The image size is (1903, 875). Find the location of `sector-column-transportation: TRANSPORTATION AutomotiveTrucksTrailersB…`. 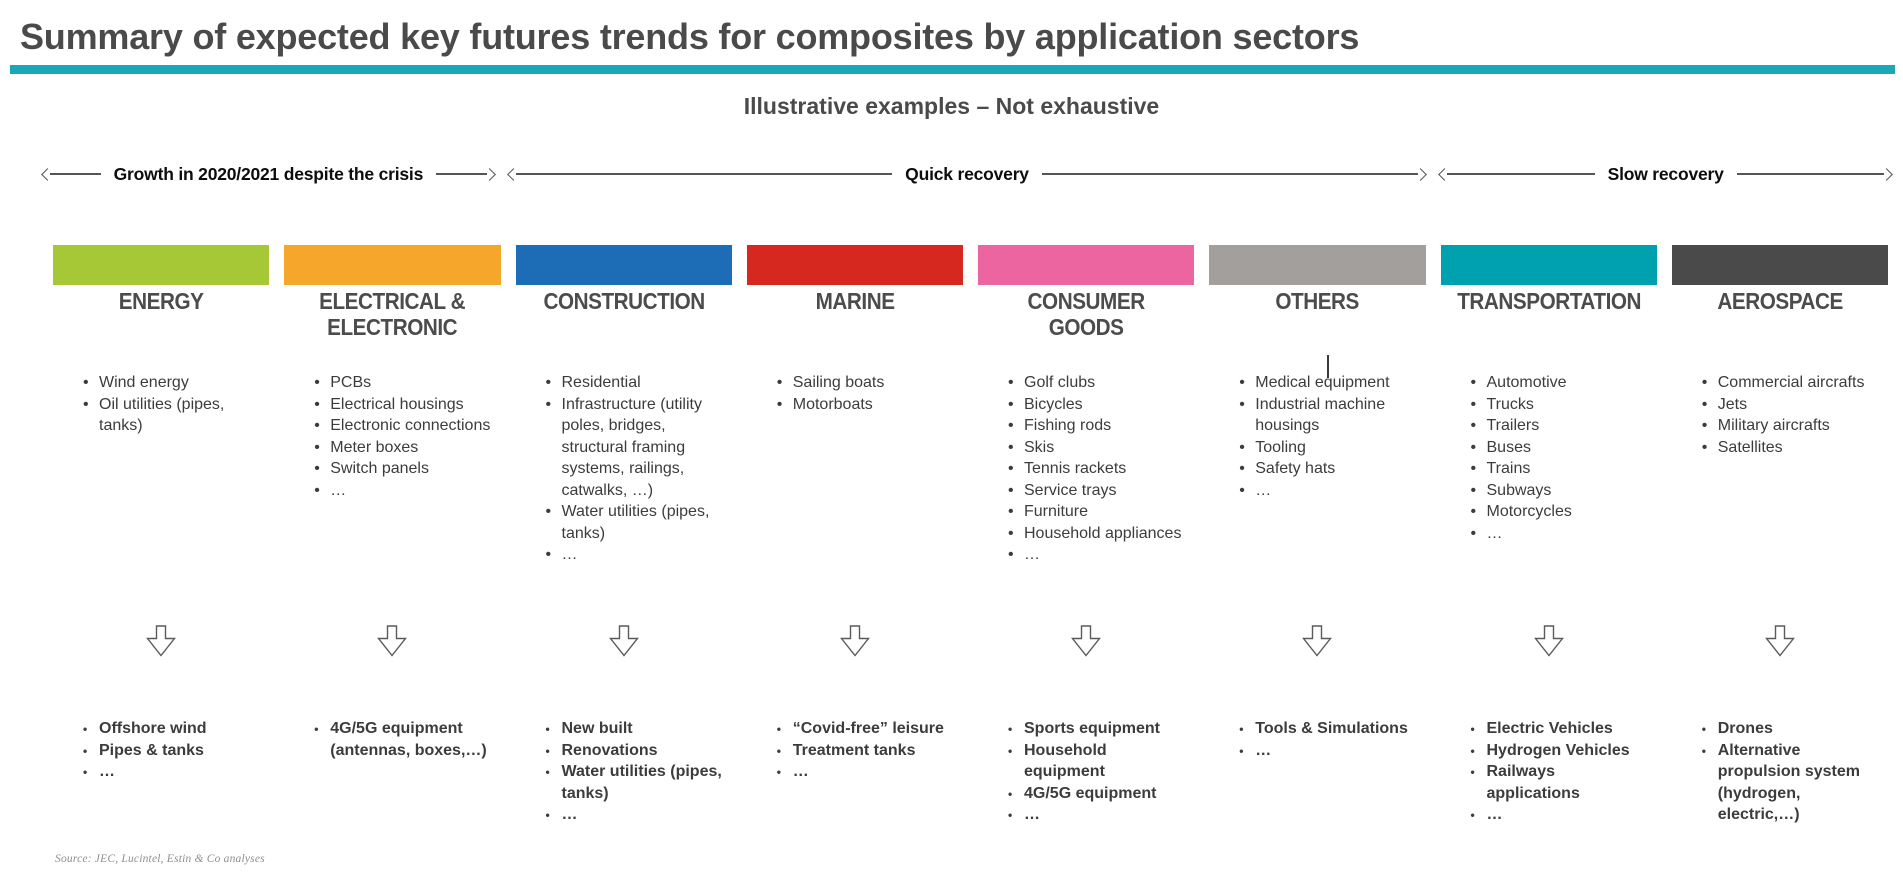

sector-column-transportation: TRANSPORTATION AutomotiveTrucksTrailersB… is located at coordinates (1548, 535).